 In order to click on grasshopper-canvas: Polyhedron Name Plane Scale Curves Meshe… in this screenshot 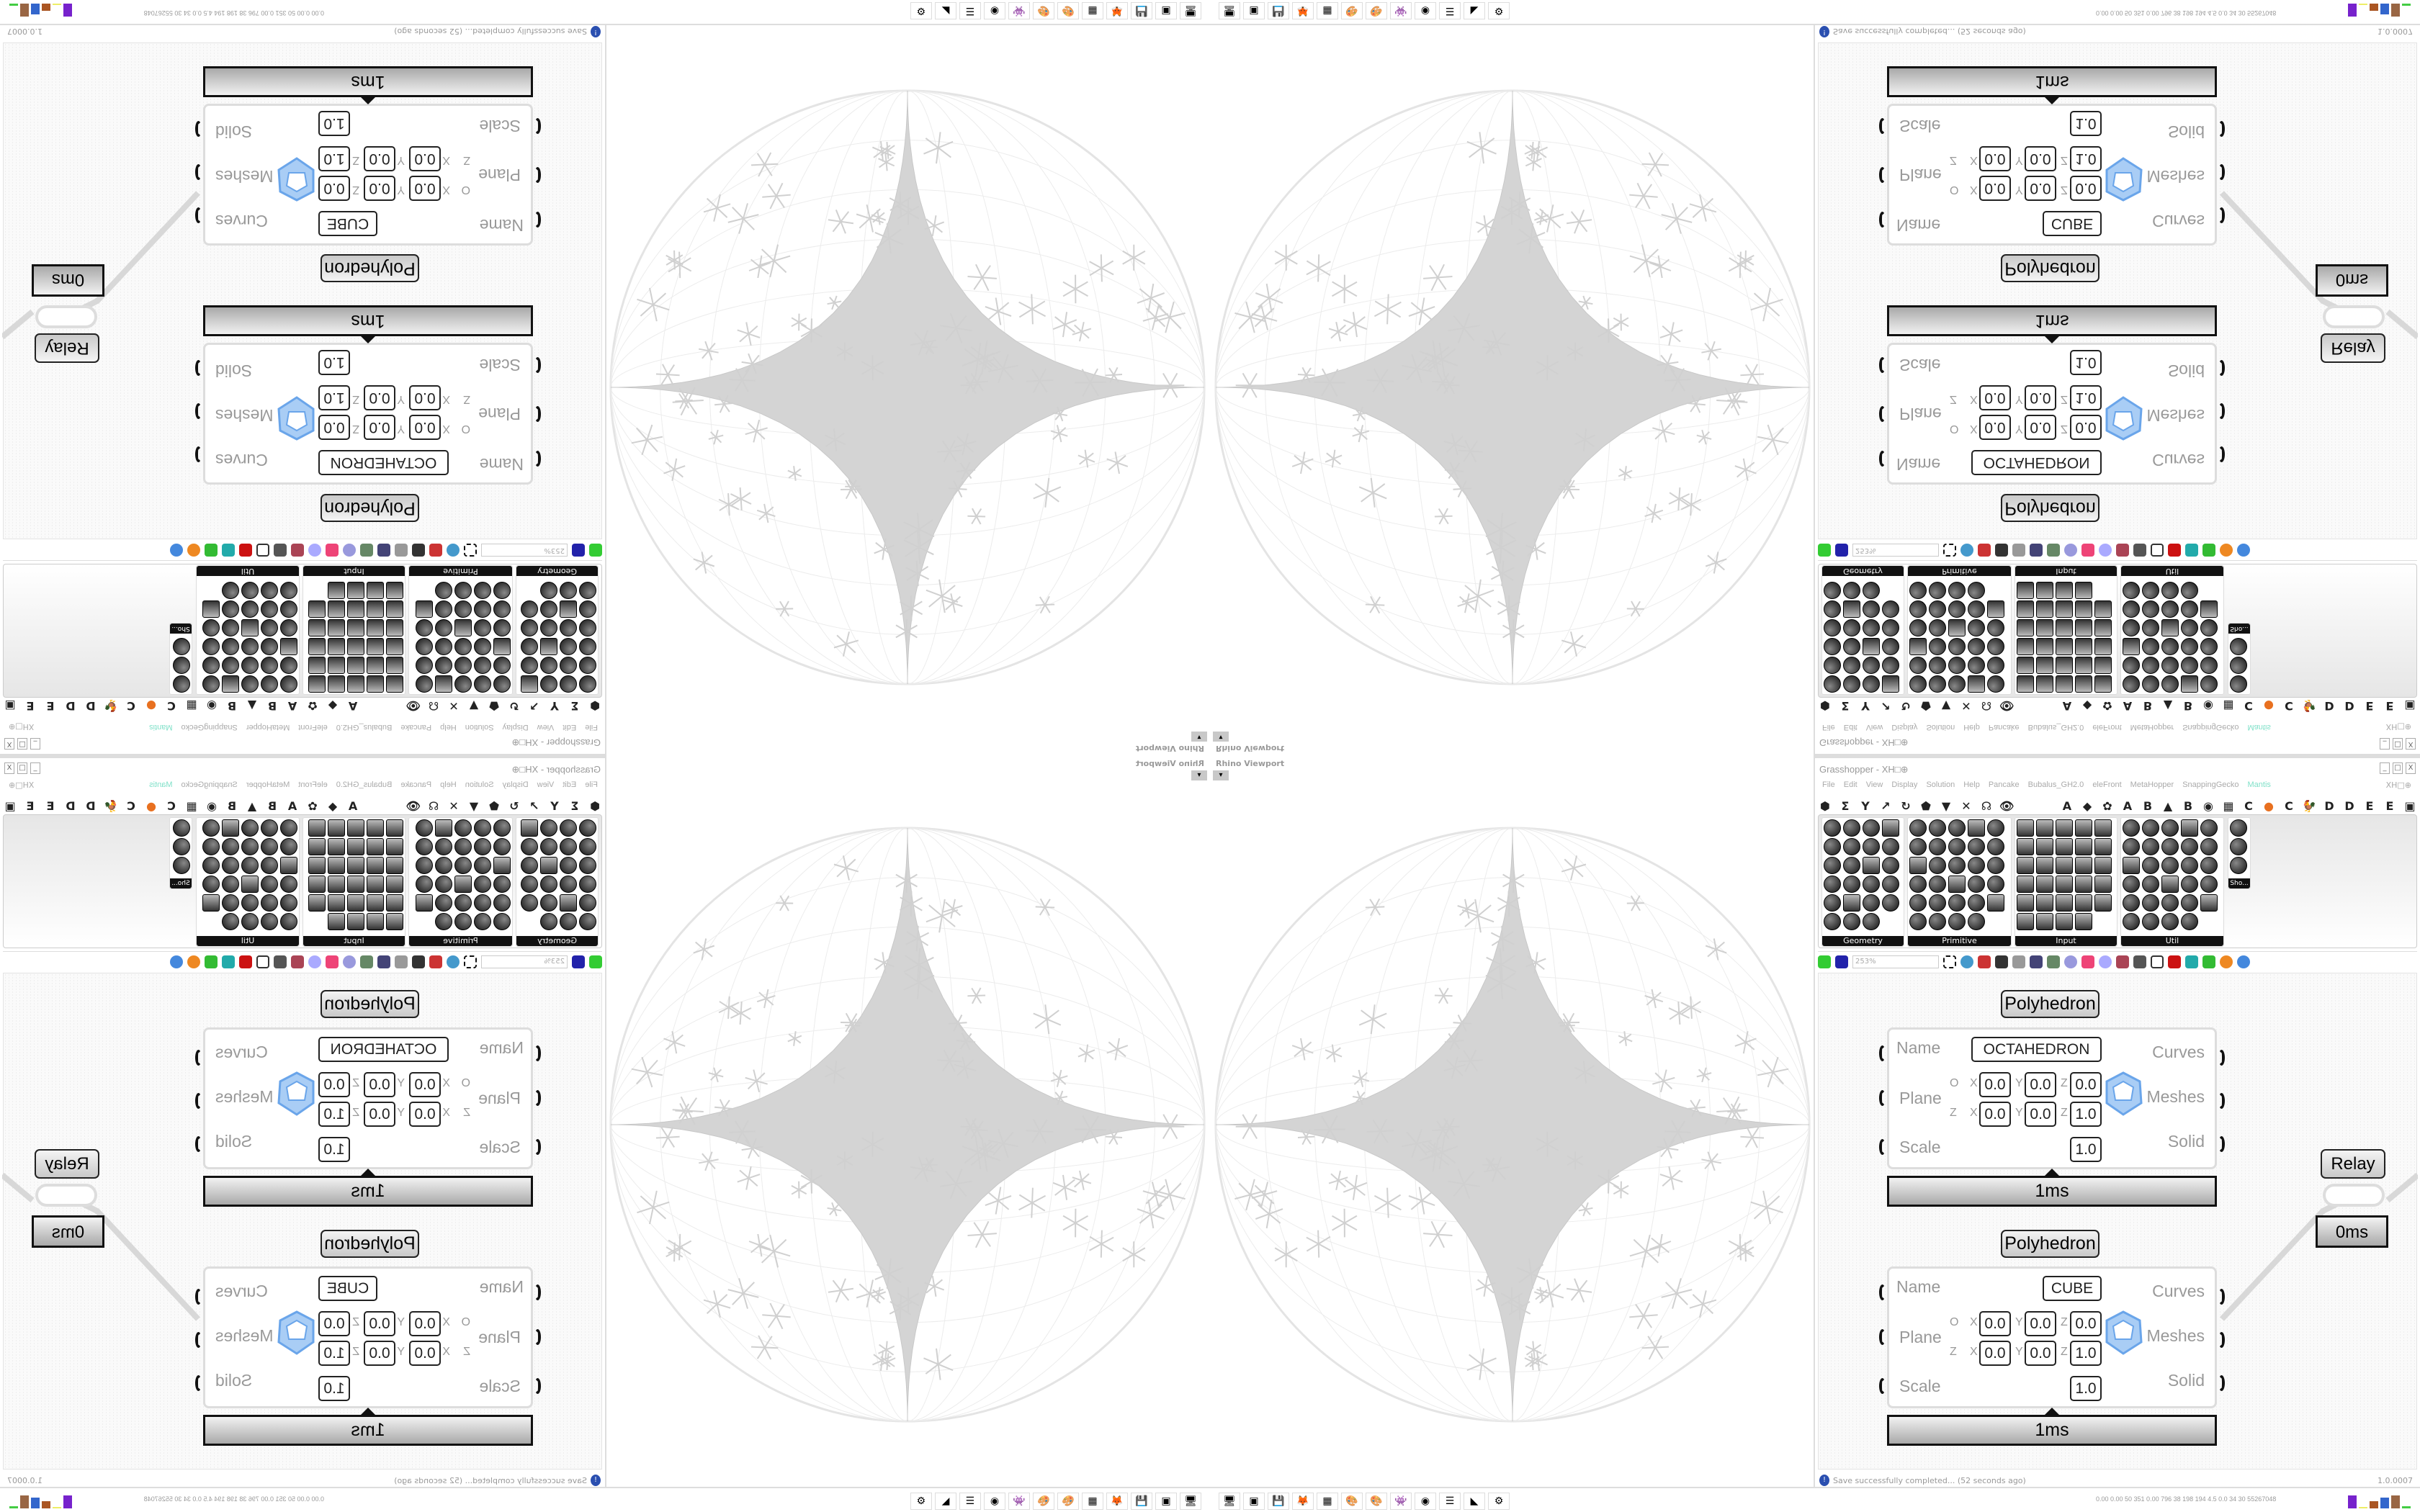, I will do `click(2118, 1221)`.